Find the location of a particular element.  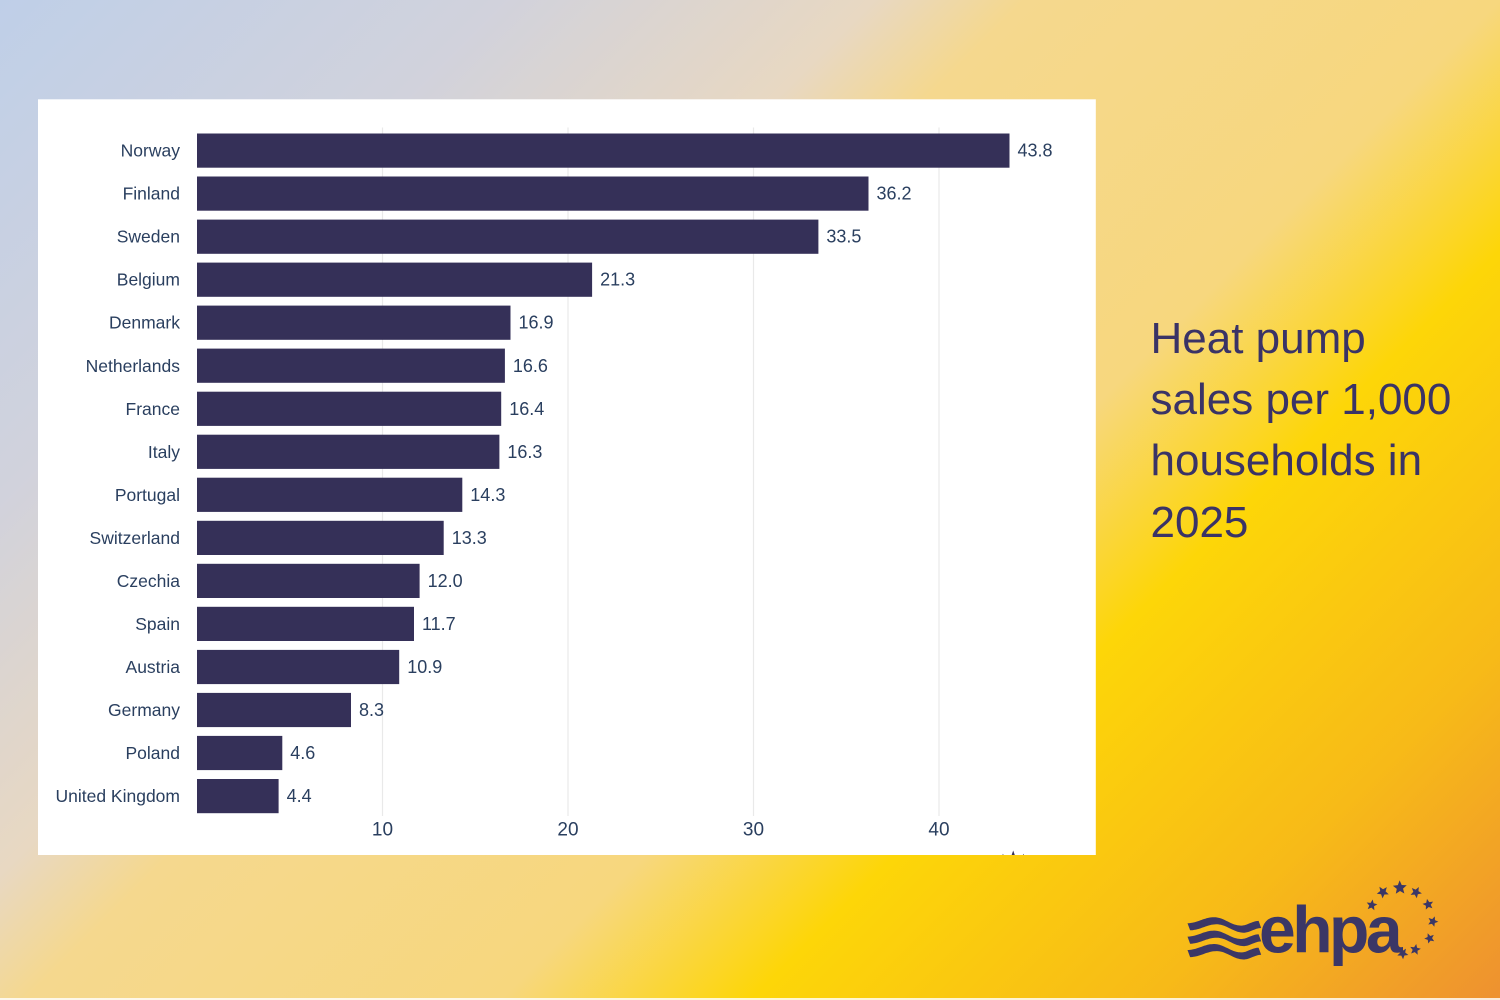

svg-text: 20 is located at coordinates (567, 829).